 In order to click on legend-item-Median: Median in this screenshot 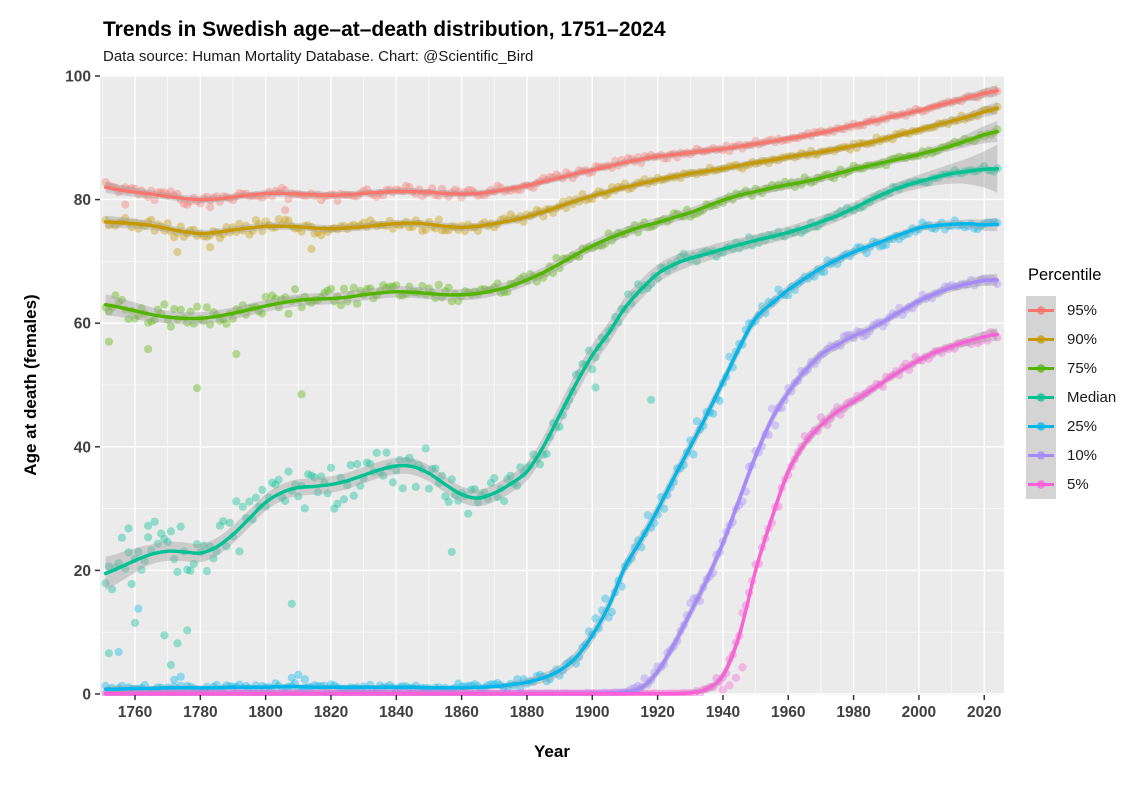, I will do `click(1071, 397)`.